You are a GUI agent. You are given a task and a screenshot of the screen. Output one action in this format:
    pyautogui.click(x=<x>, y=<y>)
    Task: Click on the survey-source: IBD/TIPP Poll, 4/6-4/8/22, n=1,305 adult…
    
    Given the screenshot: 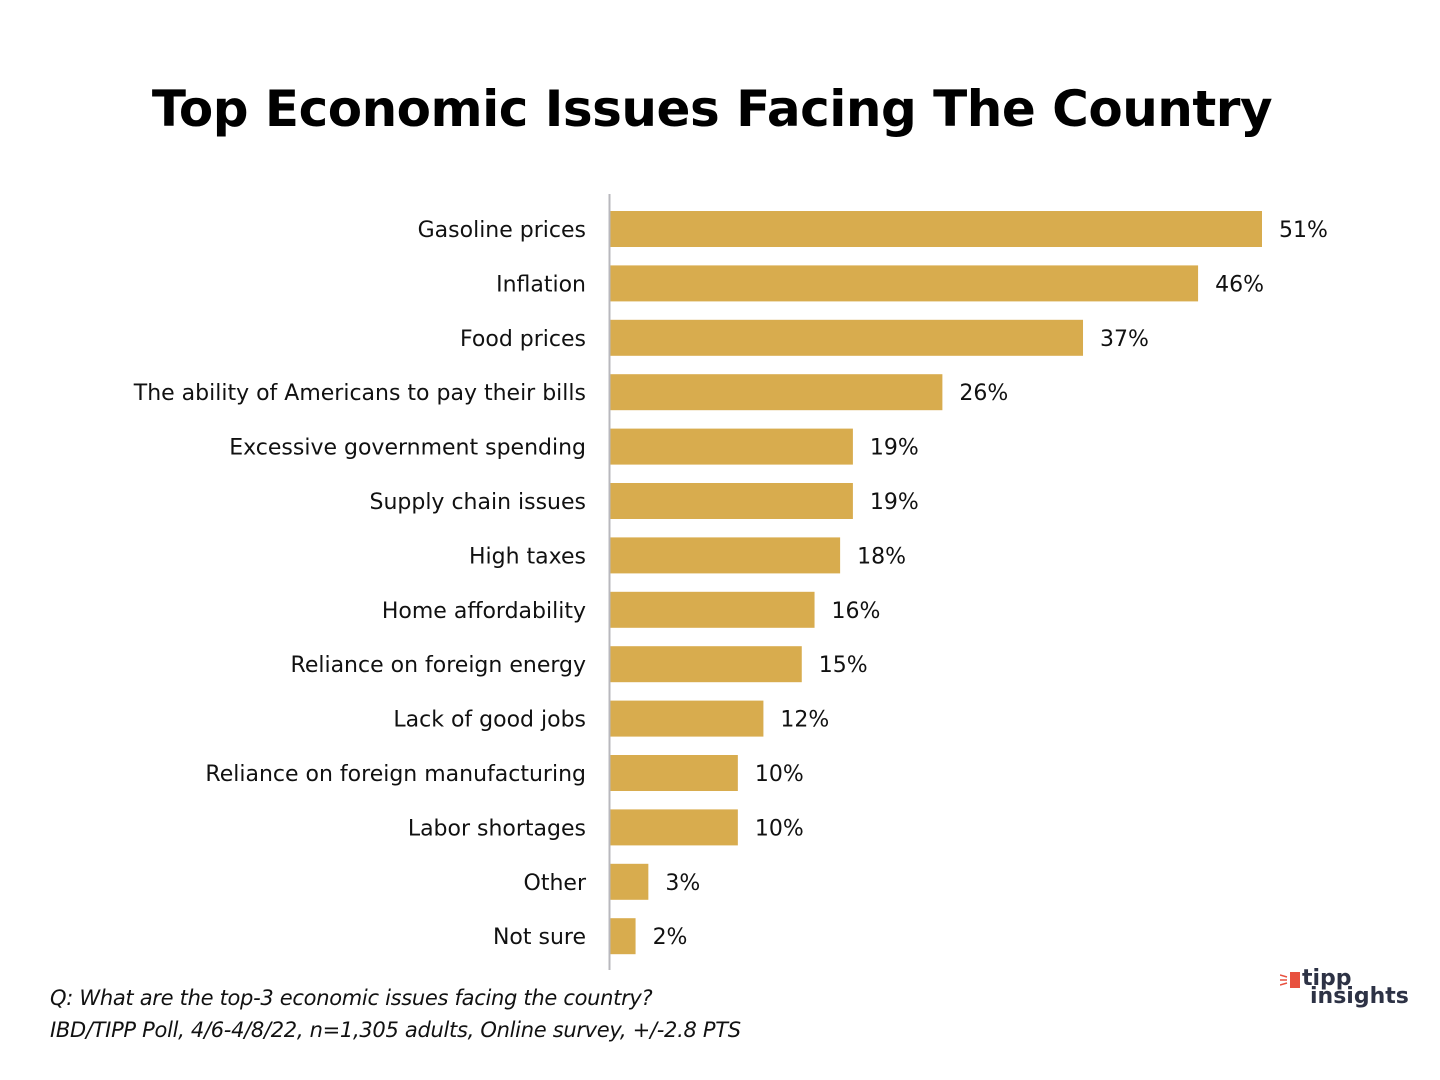 What is the action you would take?
    pyautogui.click(x=395, y=1030)
    